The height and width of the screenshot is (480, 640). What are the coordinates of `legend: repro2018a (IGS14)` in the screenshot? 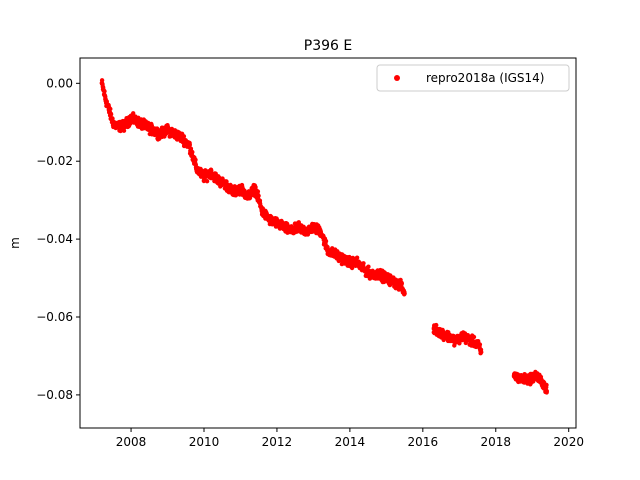 It's located at (473, 78).